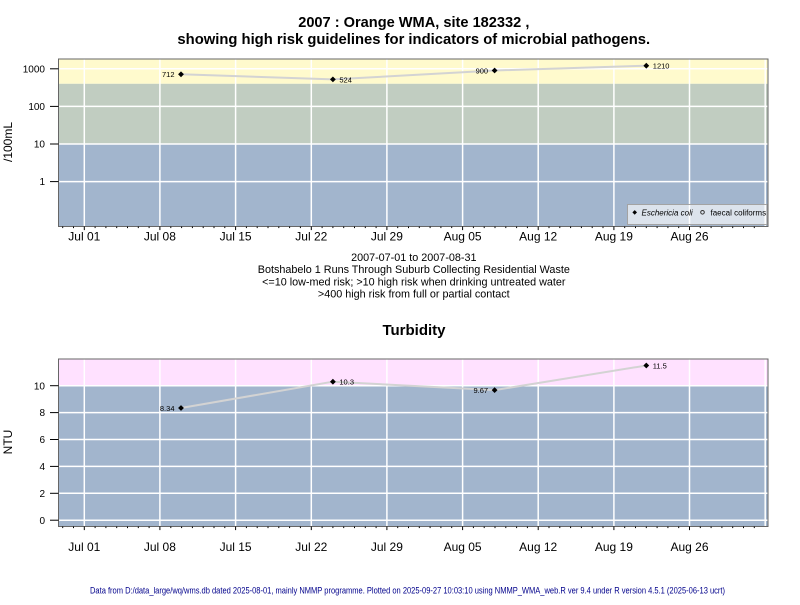 This screenshot has width=800, height=605. What do you see at coordinates (168, 74) in the screenshot?
I see `svg-text: 712` at bounding box center [168, 74].